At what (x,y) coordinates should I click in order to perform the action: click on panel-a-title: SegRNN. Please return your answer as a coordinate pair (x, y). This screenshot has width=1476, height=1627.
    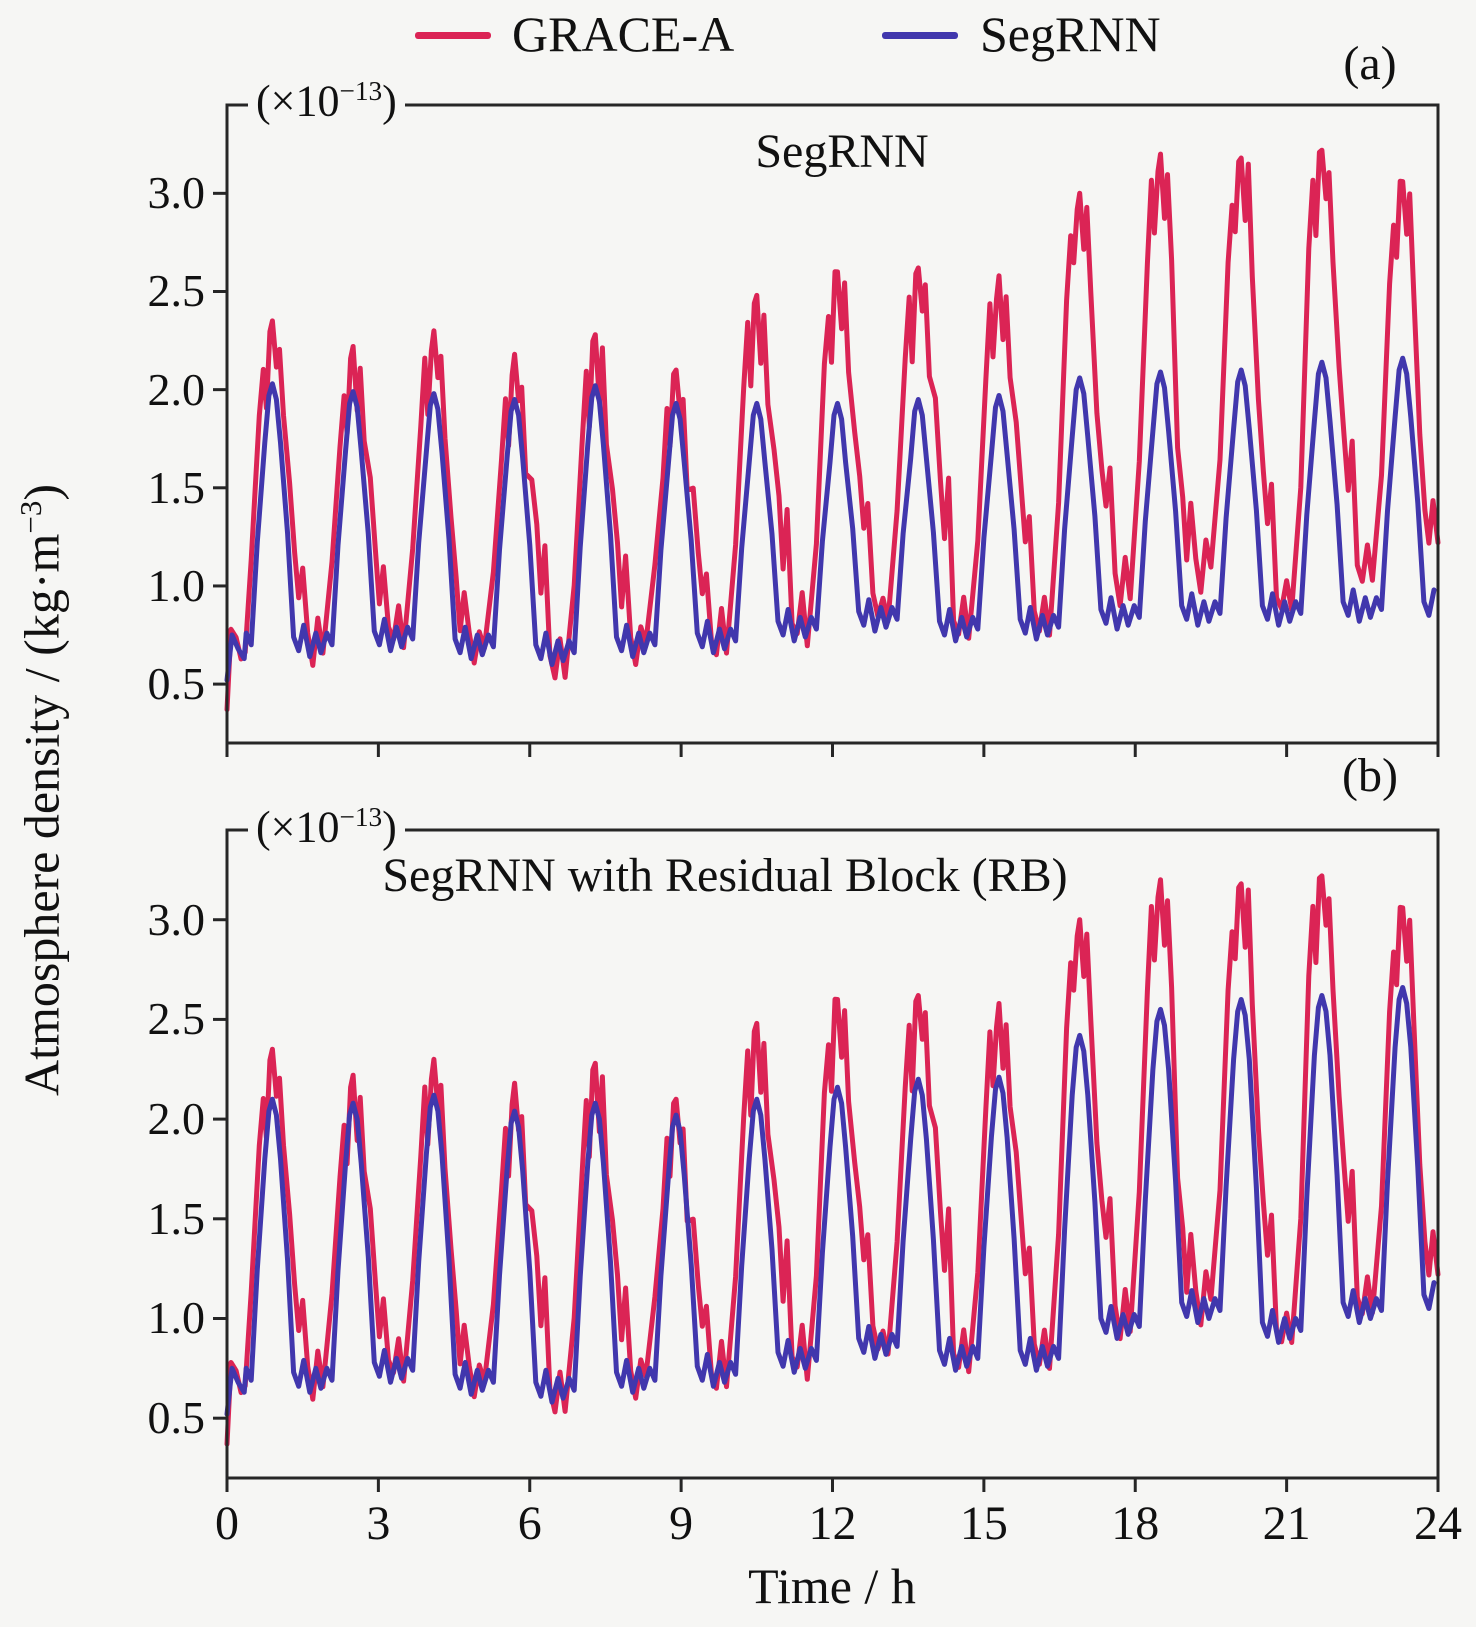
    Looking at the image, I should click on (842, 151).